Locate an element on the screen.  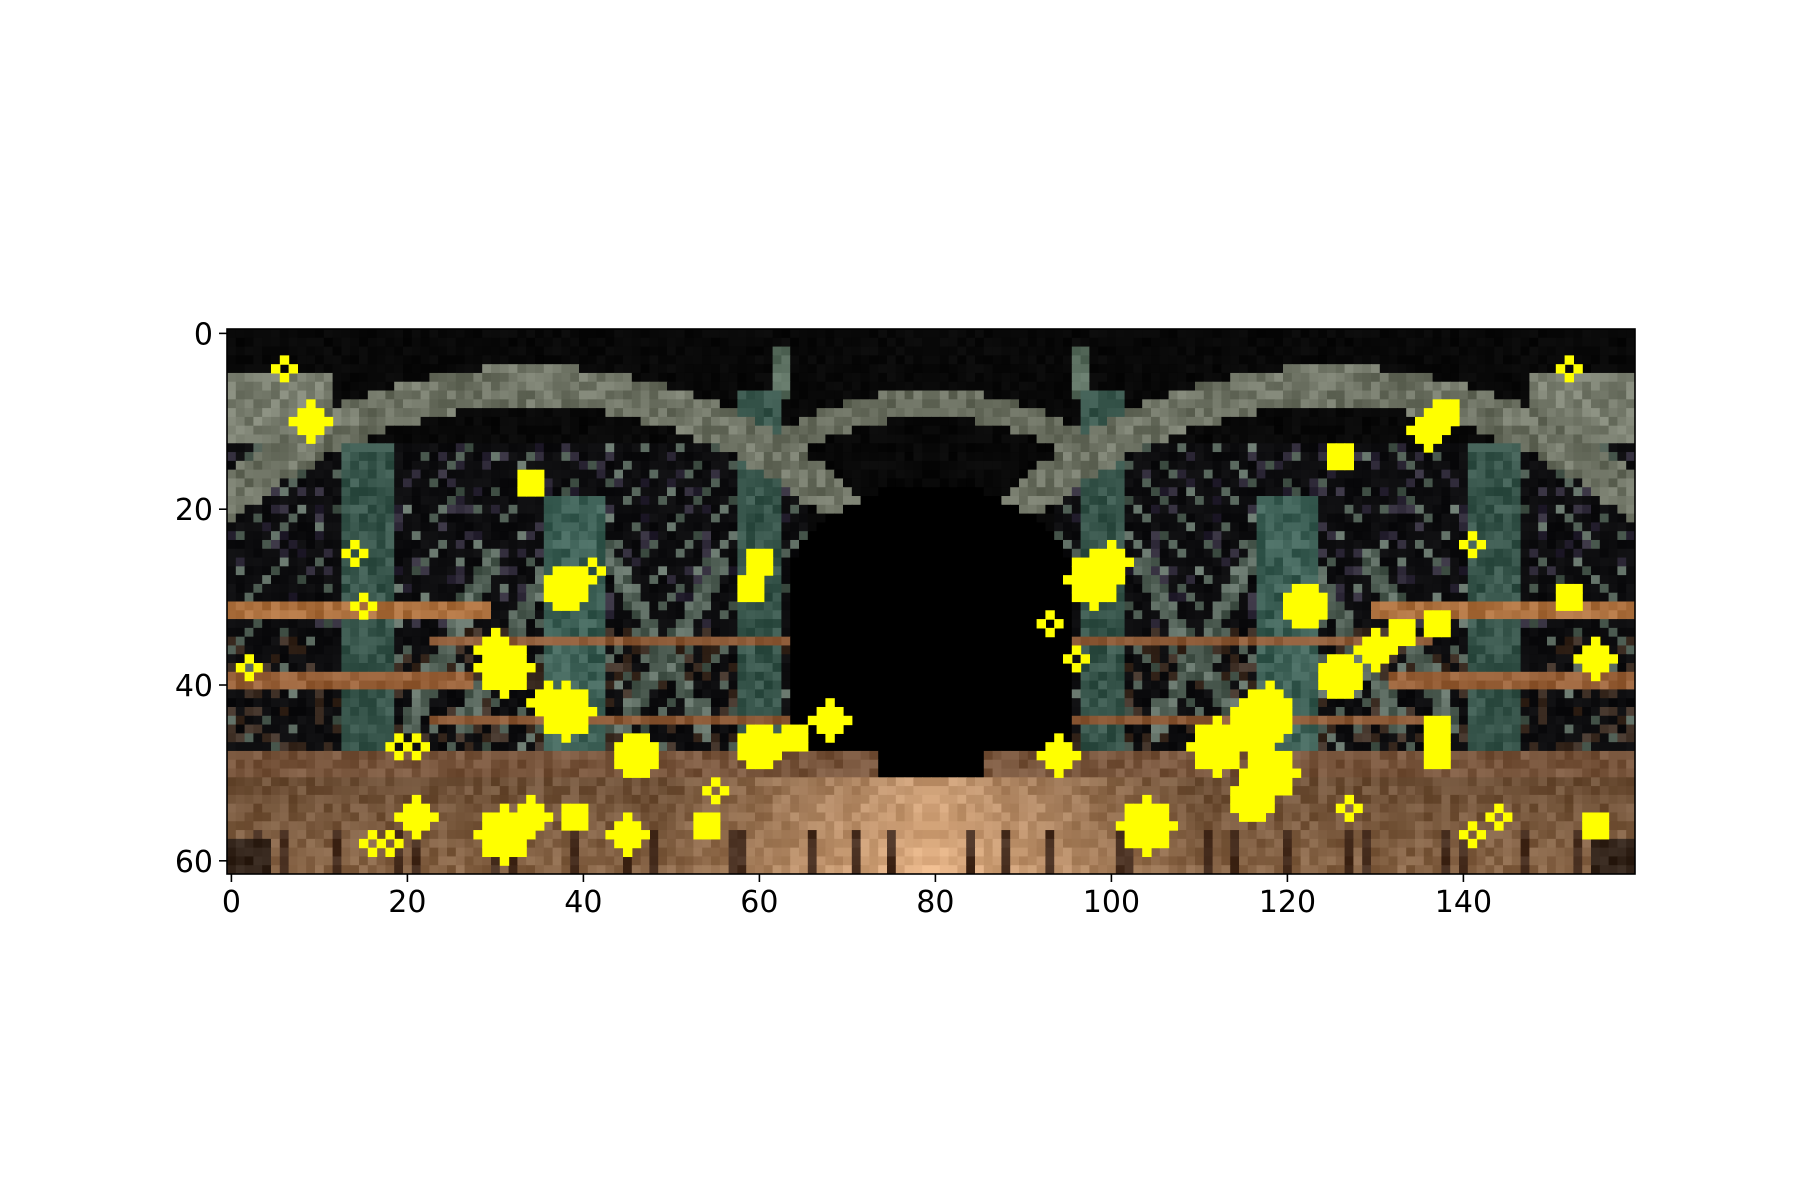
x-tick-label: 60 is located at coordinates (759, 902).